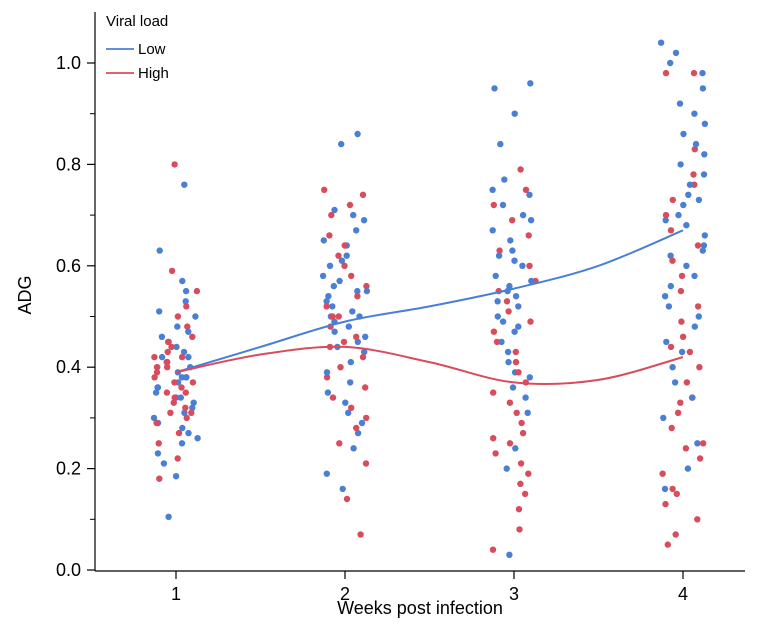 Image resolution: width=761 pixels, height=624 pixels. Describe the element at coordinates (176, 594) in the screenshot. I see `x-tick-label: 1` at that location.